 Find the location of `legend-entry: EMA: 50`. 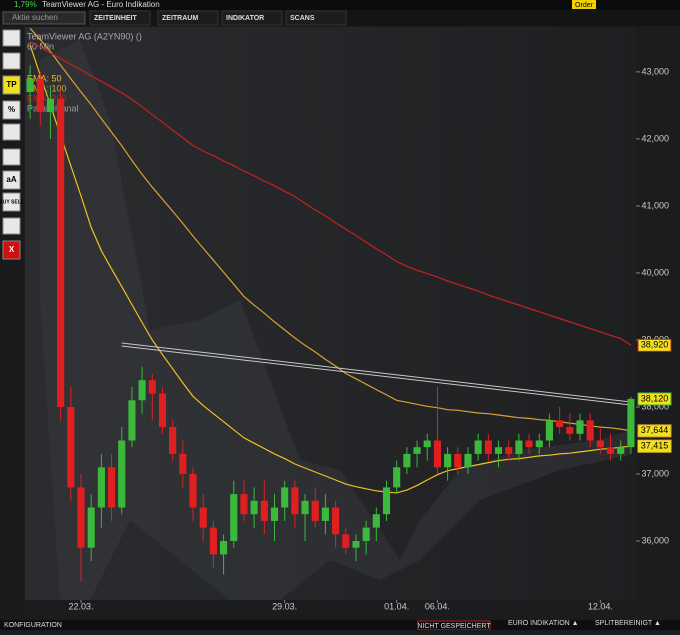

legend-entry: EMA: 50 is located at coordinates (44, 78).